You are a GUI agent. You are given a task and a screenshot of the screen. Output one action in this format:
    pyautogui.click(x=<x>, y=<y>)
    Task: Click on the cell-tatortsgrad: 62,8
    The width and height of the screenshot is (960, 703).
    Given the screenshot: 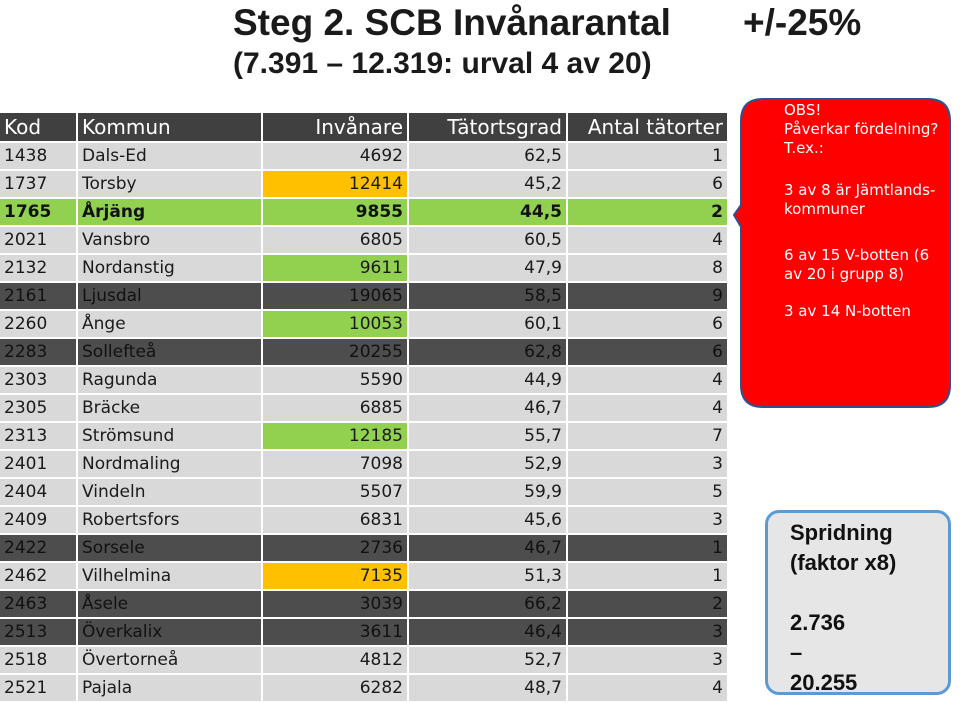 What is the action you would take?
    pyautogui.click(x=488, y=352)
    